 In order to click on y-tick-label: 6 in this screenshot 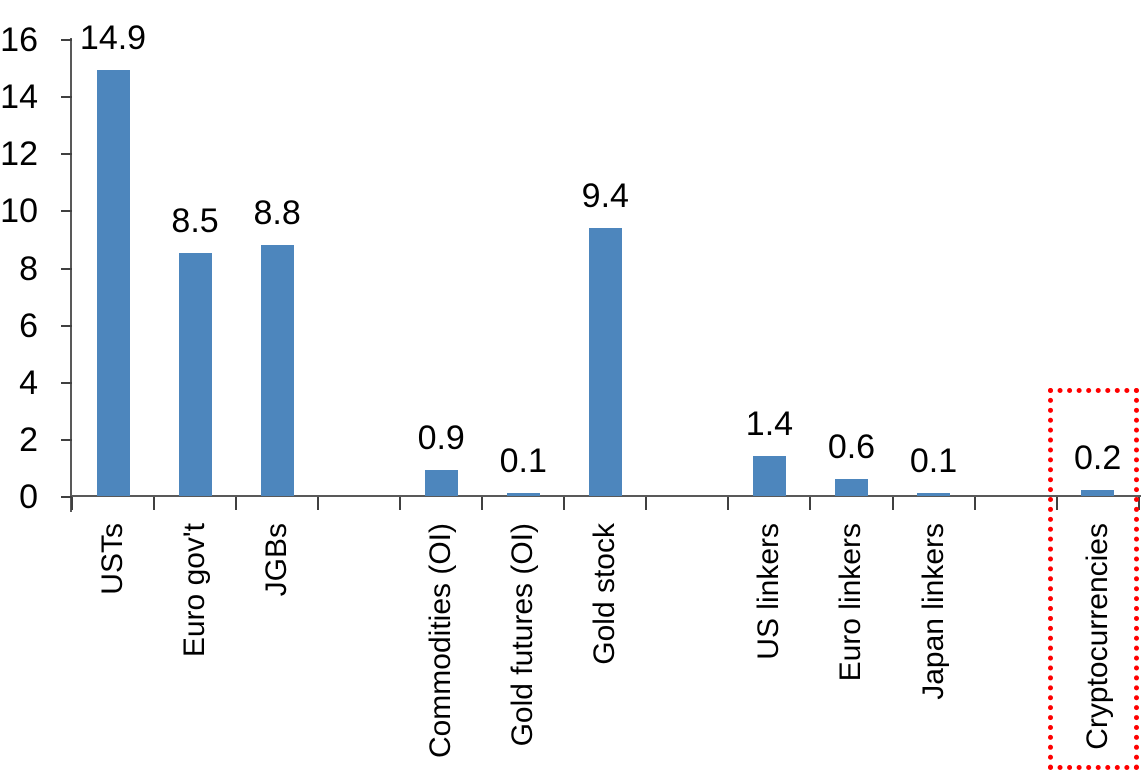, I will do `click(28, 325)`.